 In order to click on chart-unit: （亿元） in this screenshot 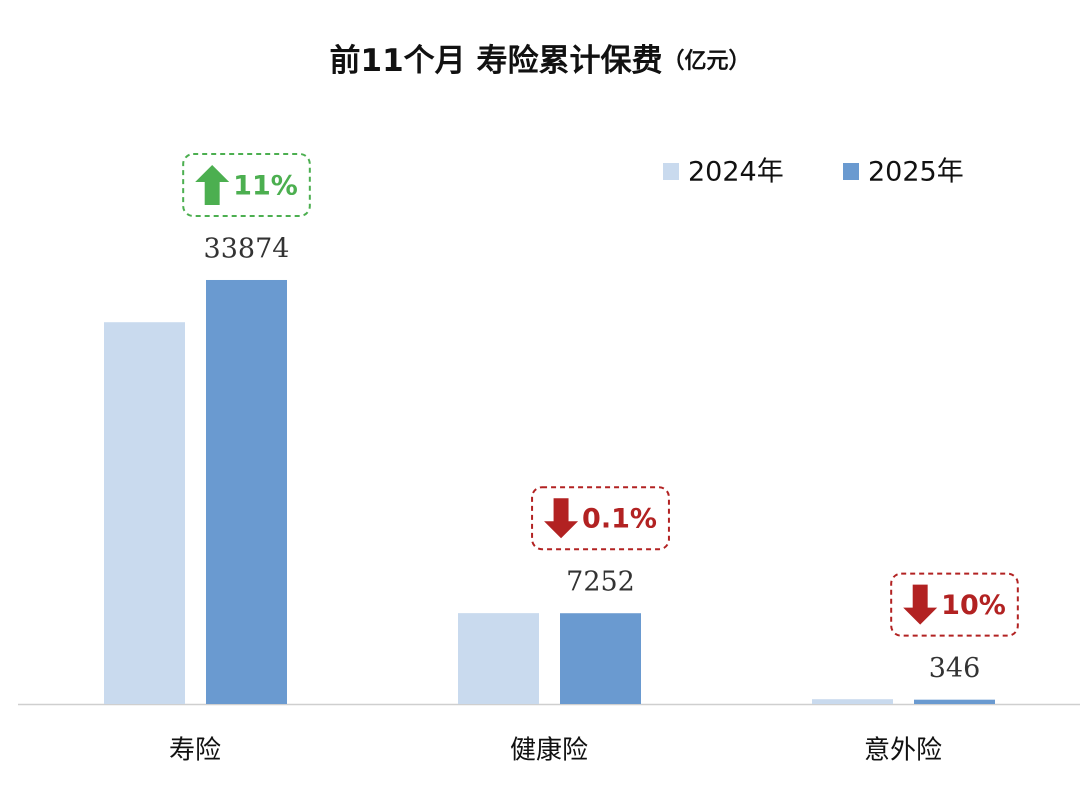, I will do `click(706, 61)`.